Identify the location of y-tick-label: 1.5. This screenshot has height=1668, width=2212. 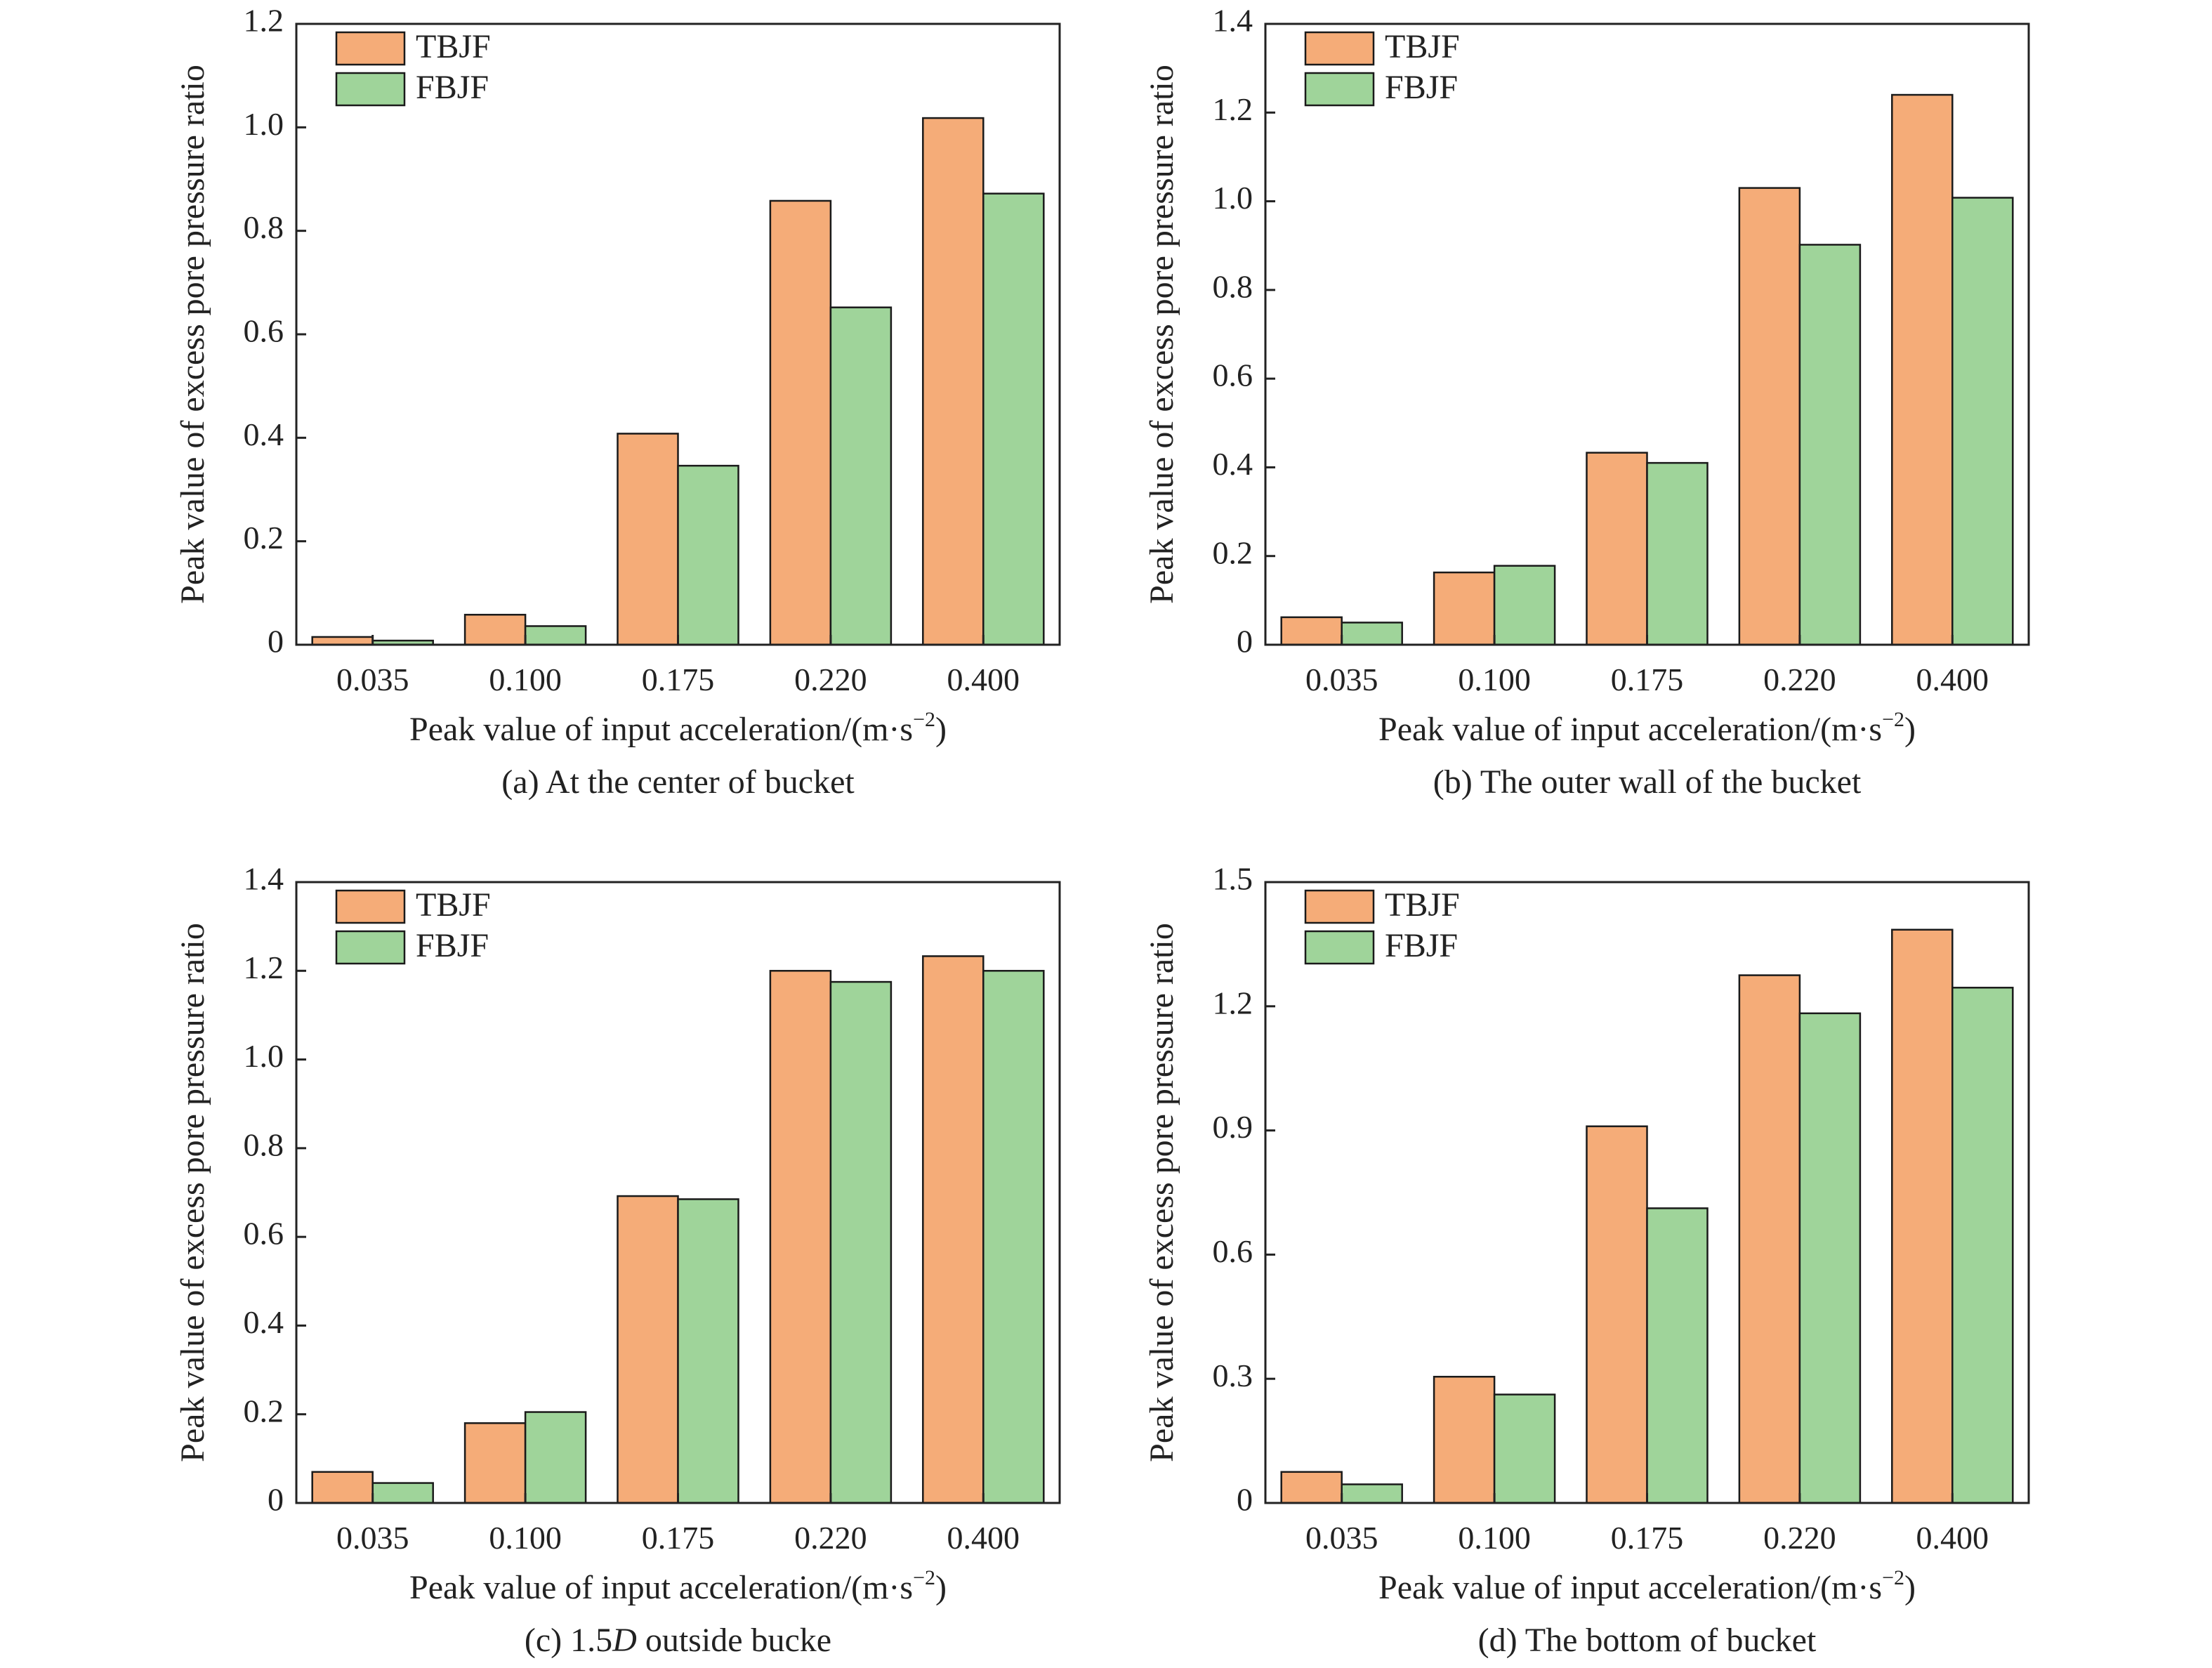
(1233, 879).